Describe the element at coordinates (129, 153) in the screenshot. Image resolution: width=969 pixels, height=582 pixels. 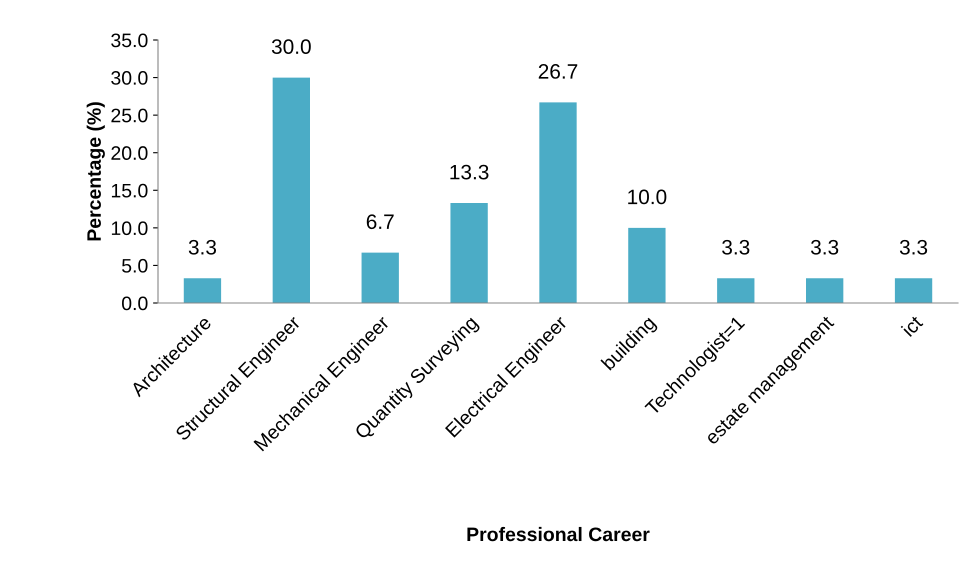
I see `y-tick-label: 20.0` at that location.